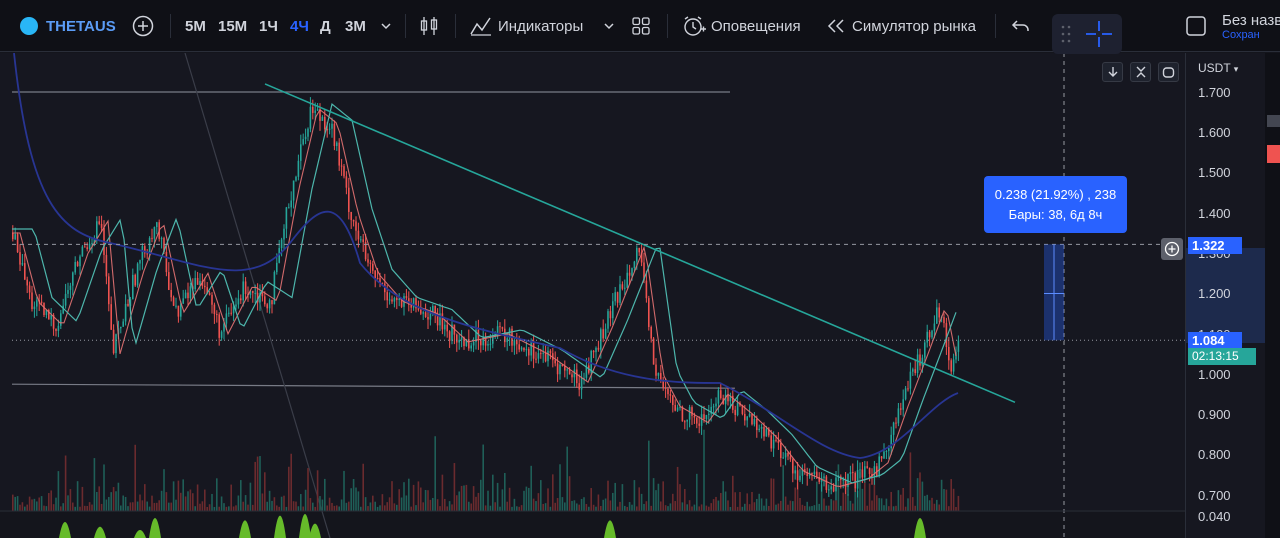 This screenshot has width=1280, height=538. What do you see at coordinates (355, 26) in the screenshot?
I see `timeframe-3m: 3М` at bounding box center [355, 26].